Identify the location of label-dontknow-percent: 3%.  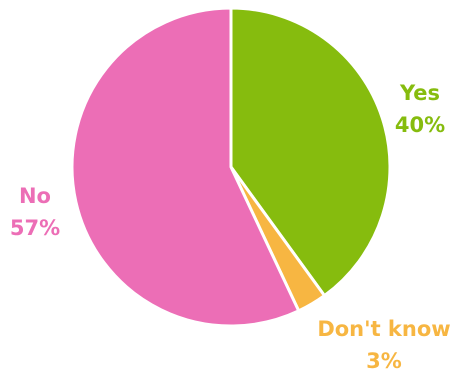
(384, 360).